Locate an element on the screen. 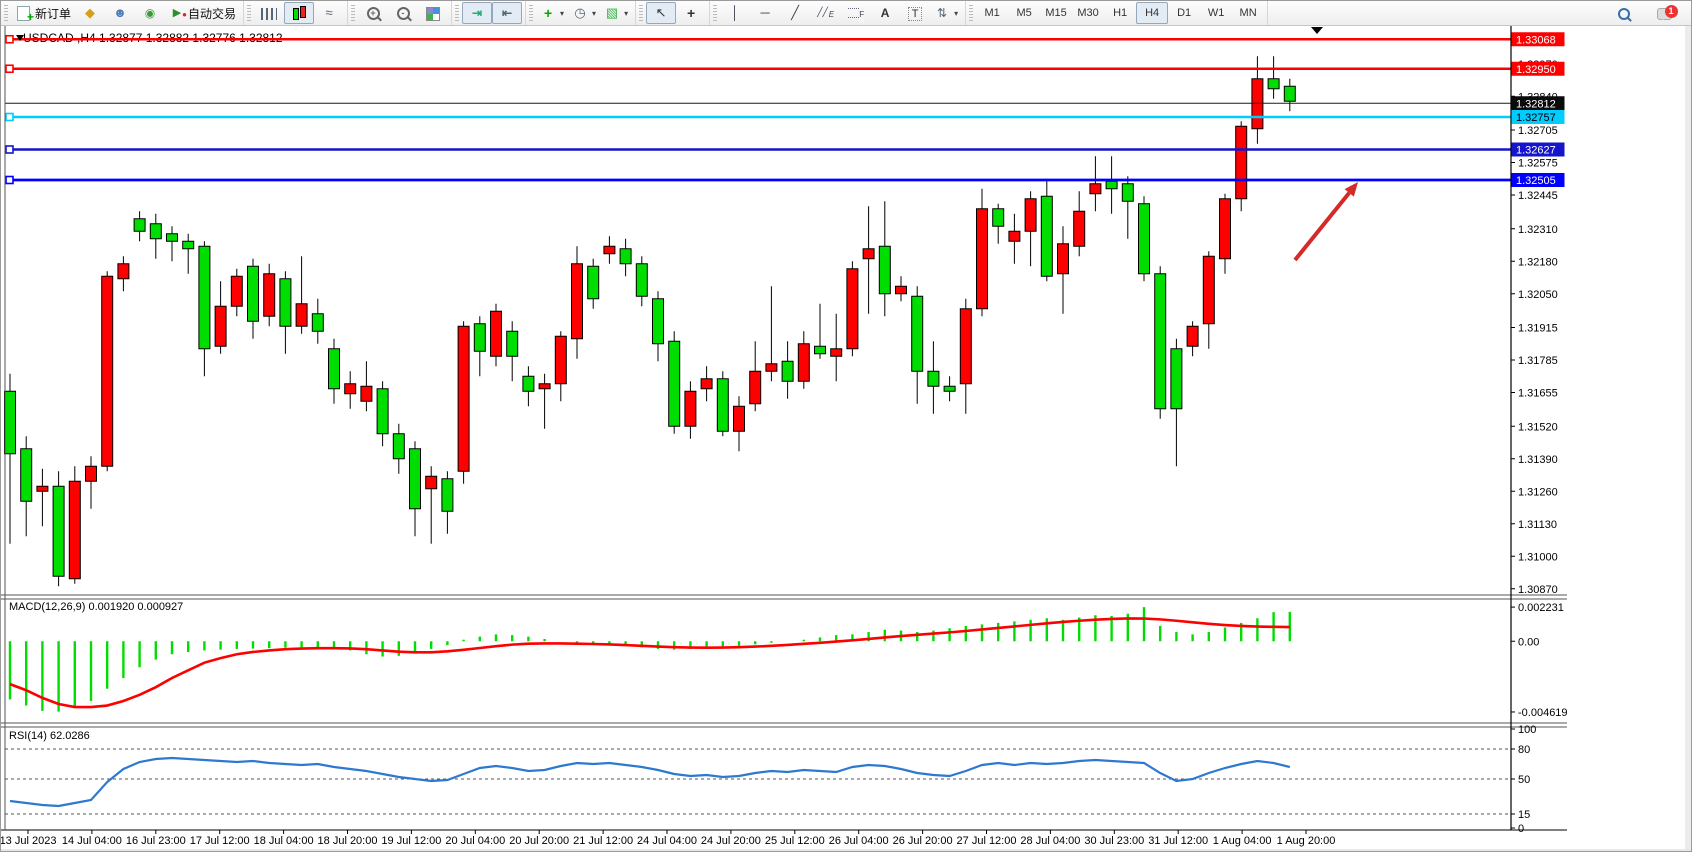 This screenshot has height=852, width=1692. search-button is located at coordinates (1624, 13).